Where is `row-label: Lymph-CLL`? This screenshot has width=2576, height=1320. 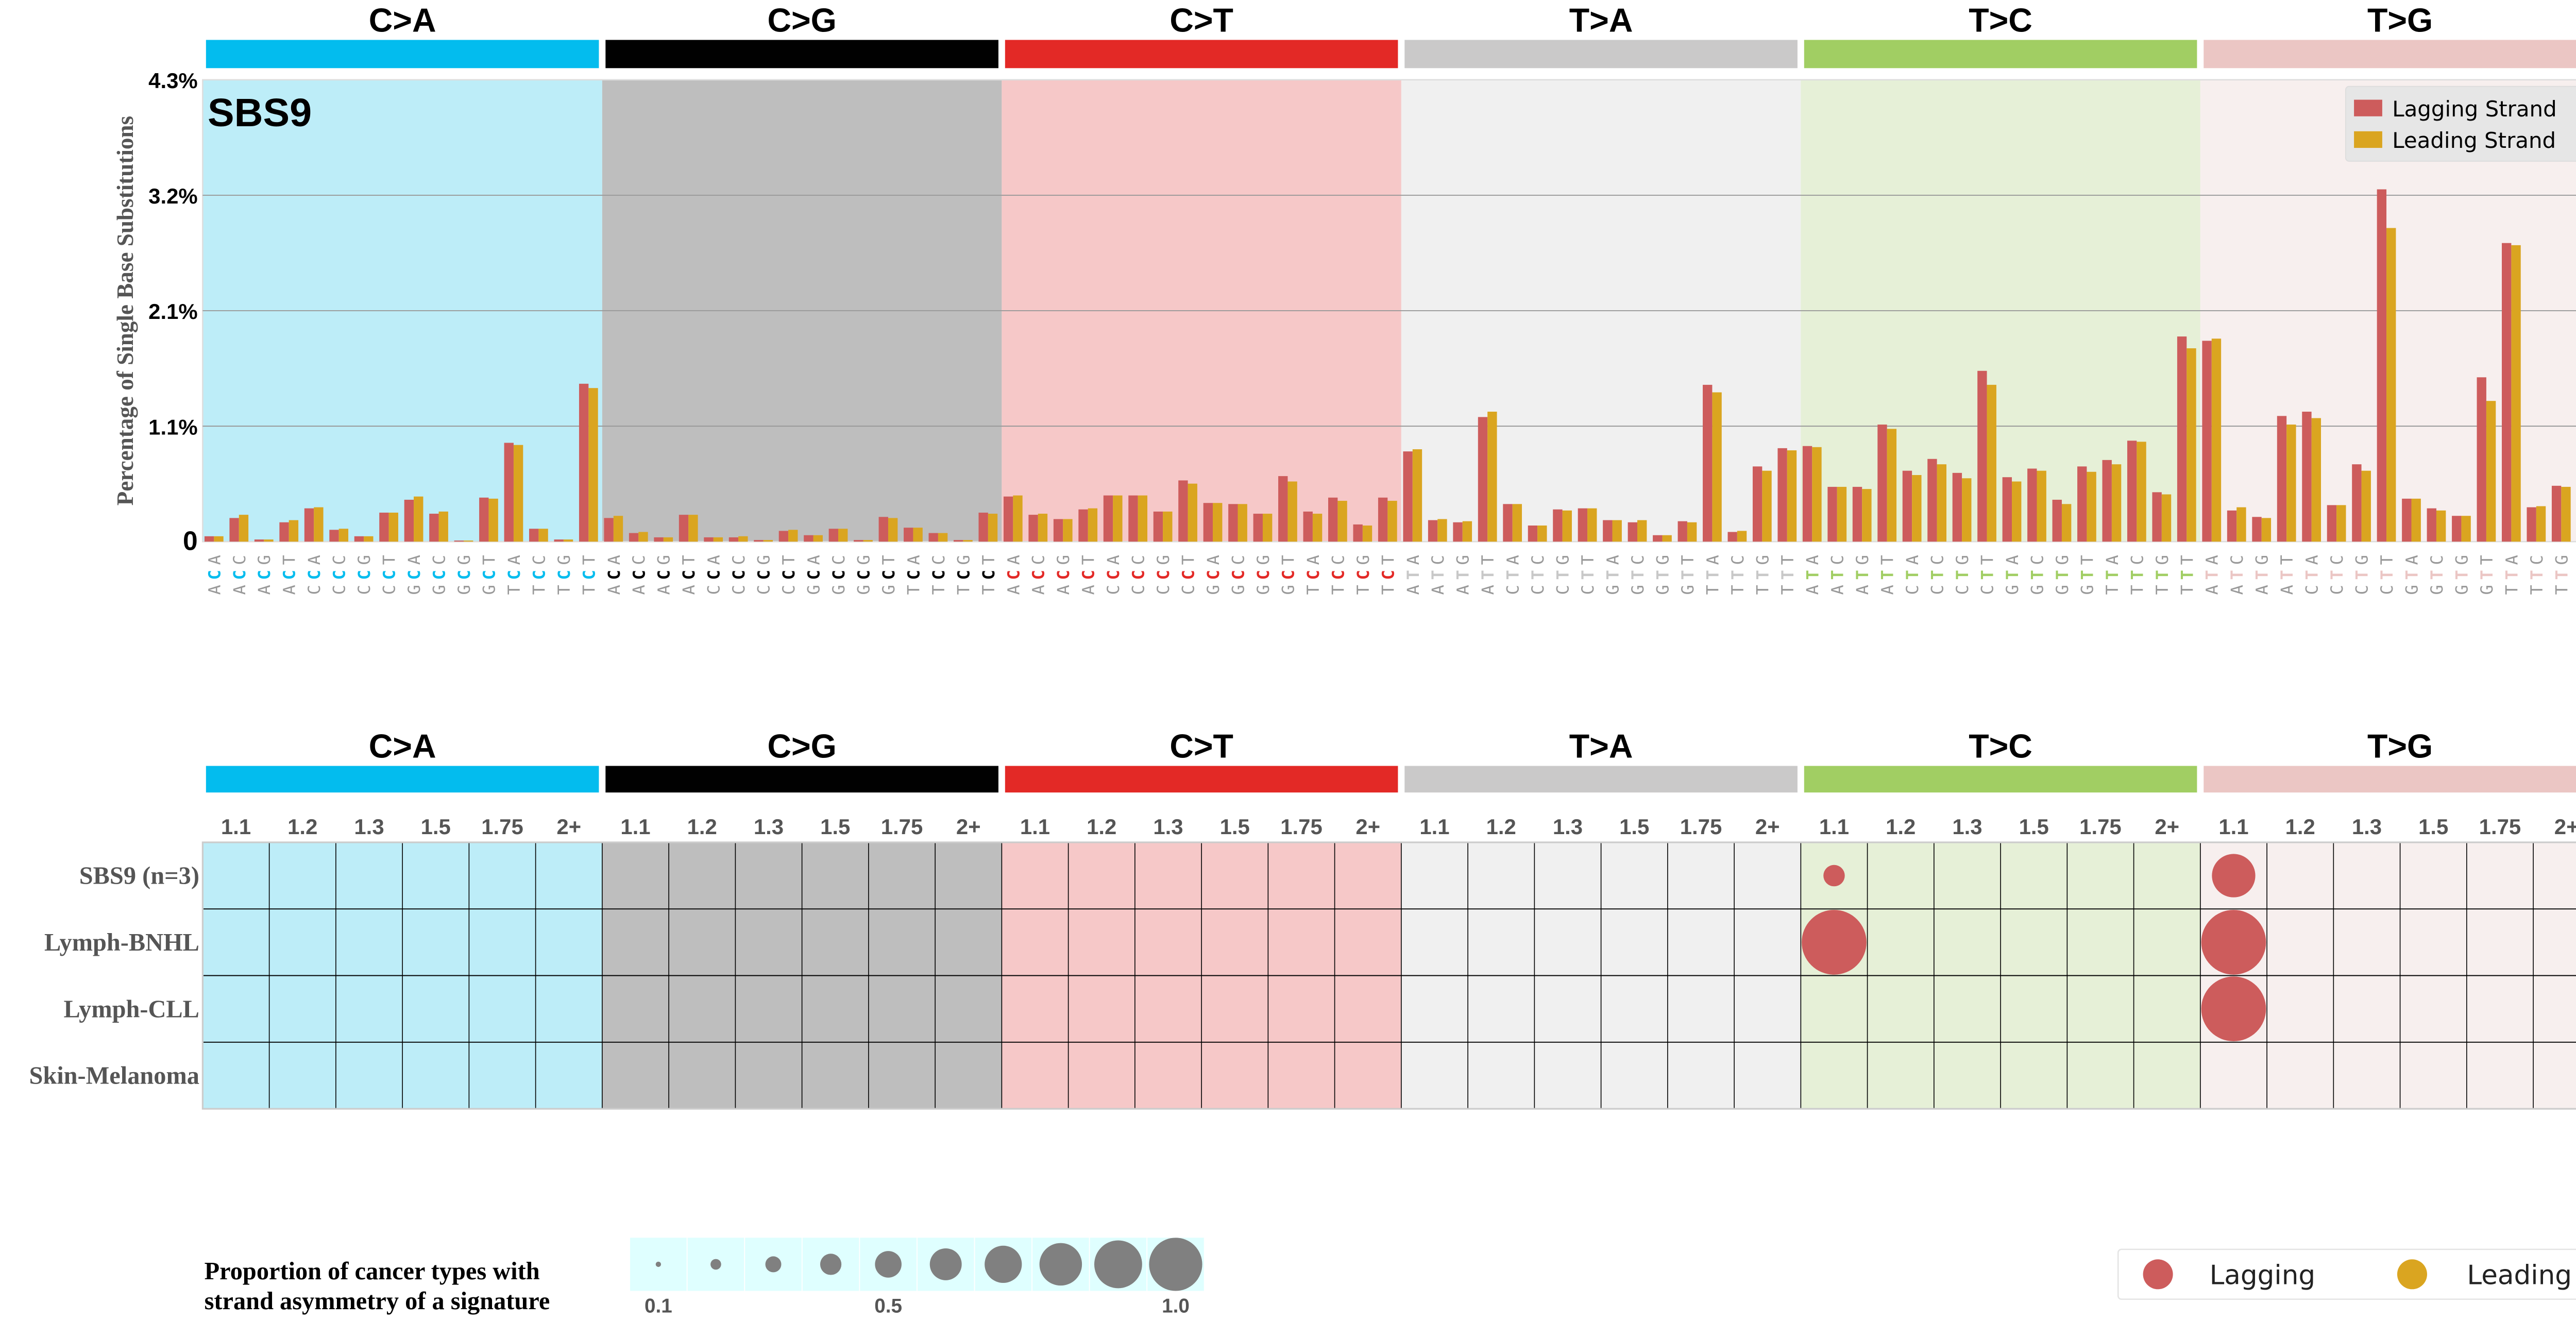 row-label: Lymph-CLL is located at coordinates (131, 1009).